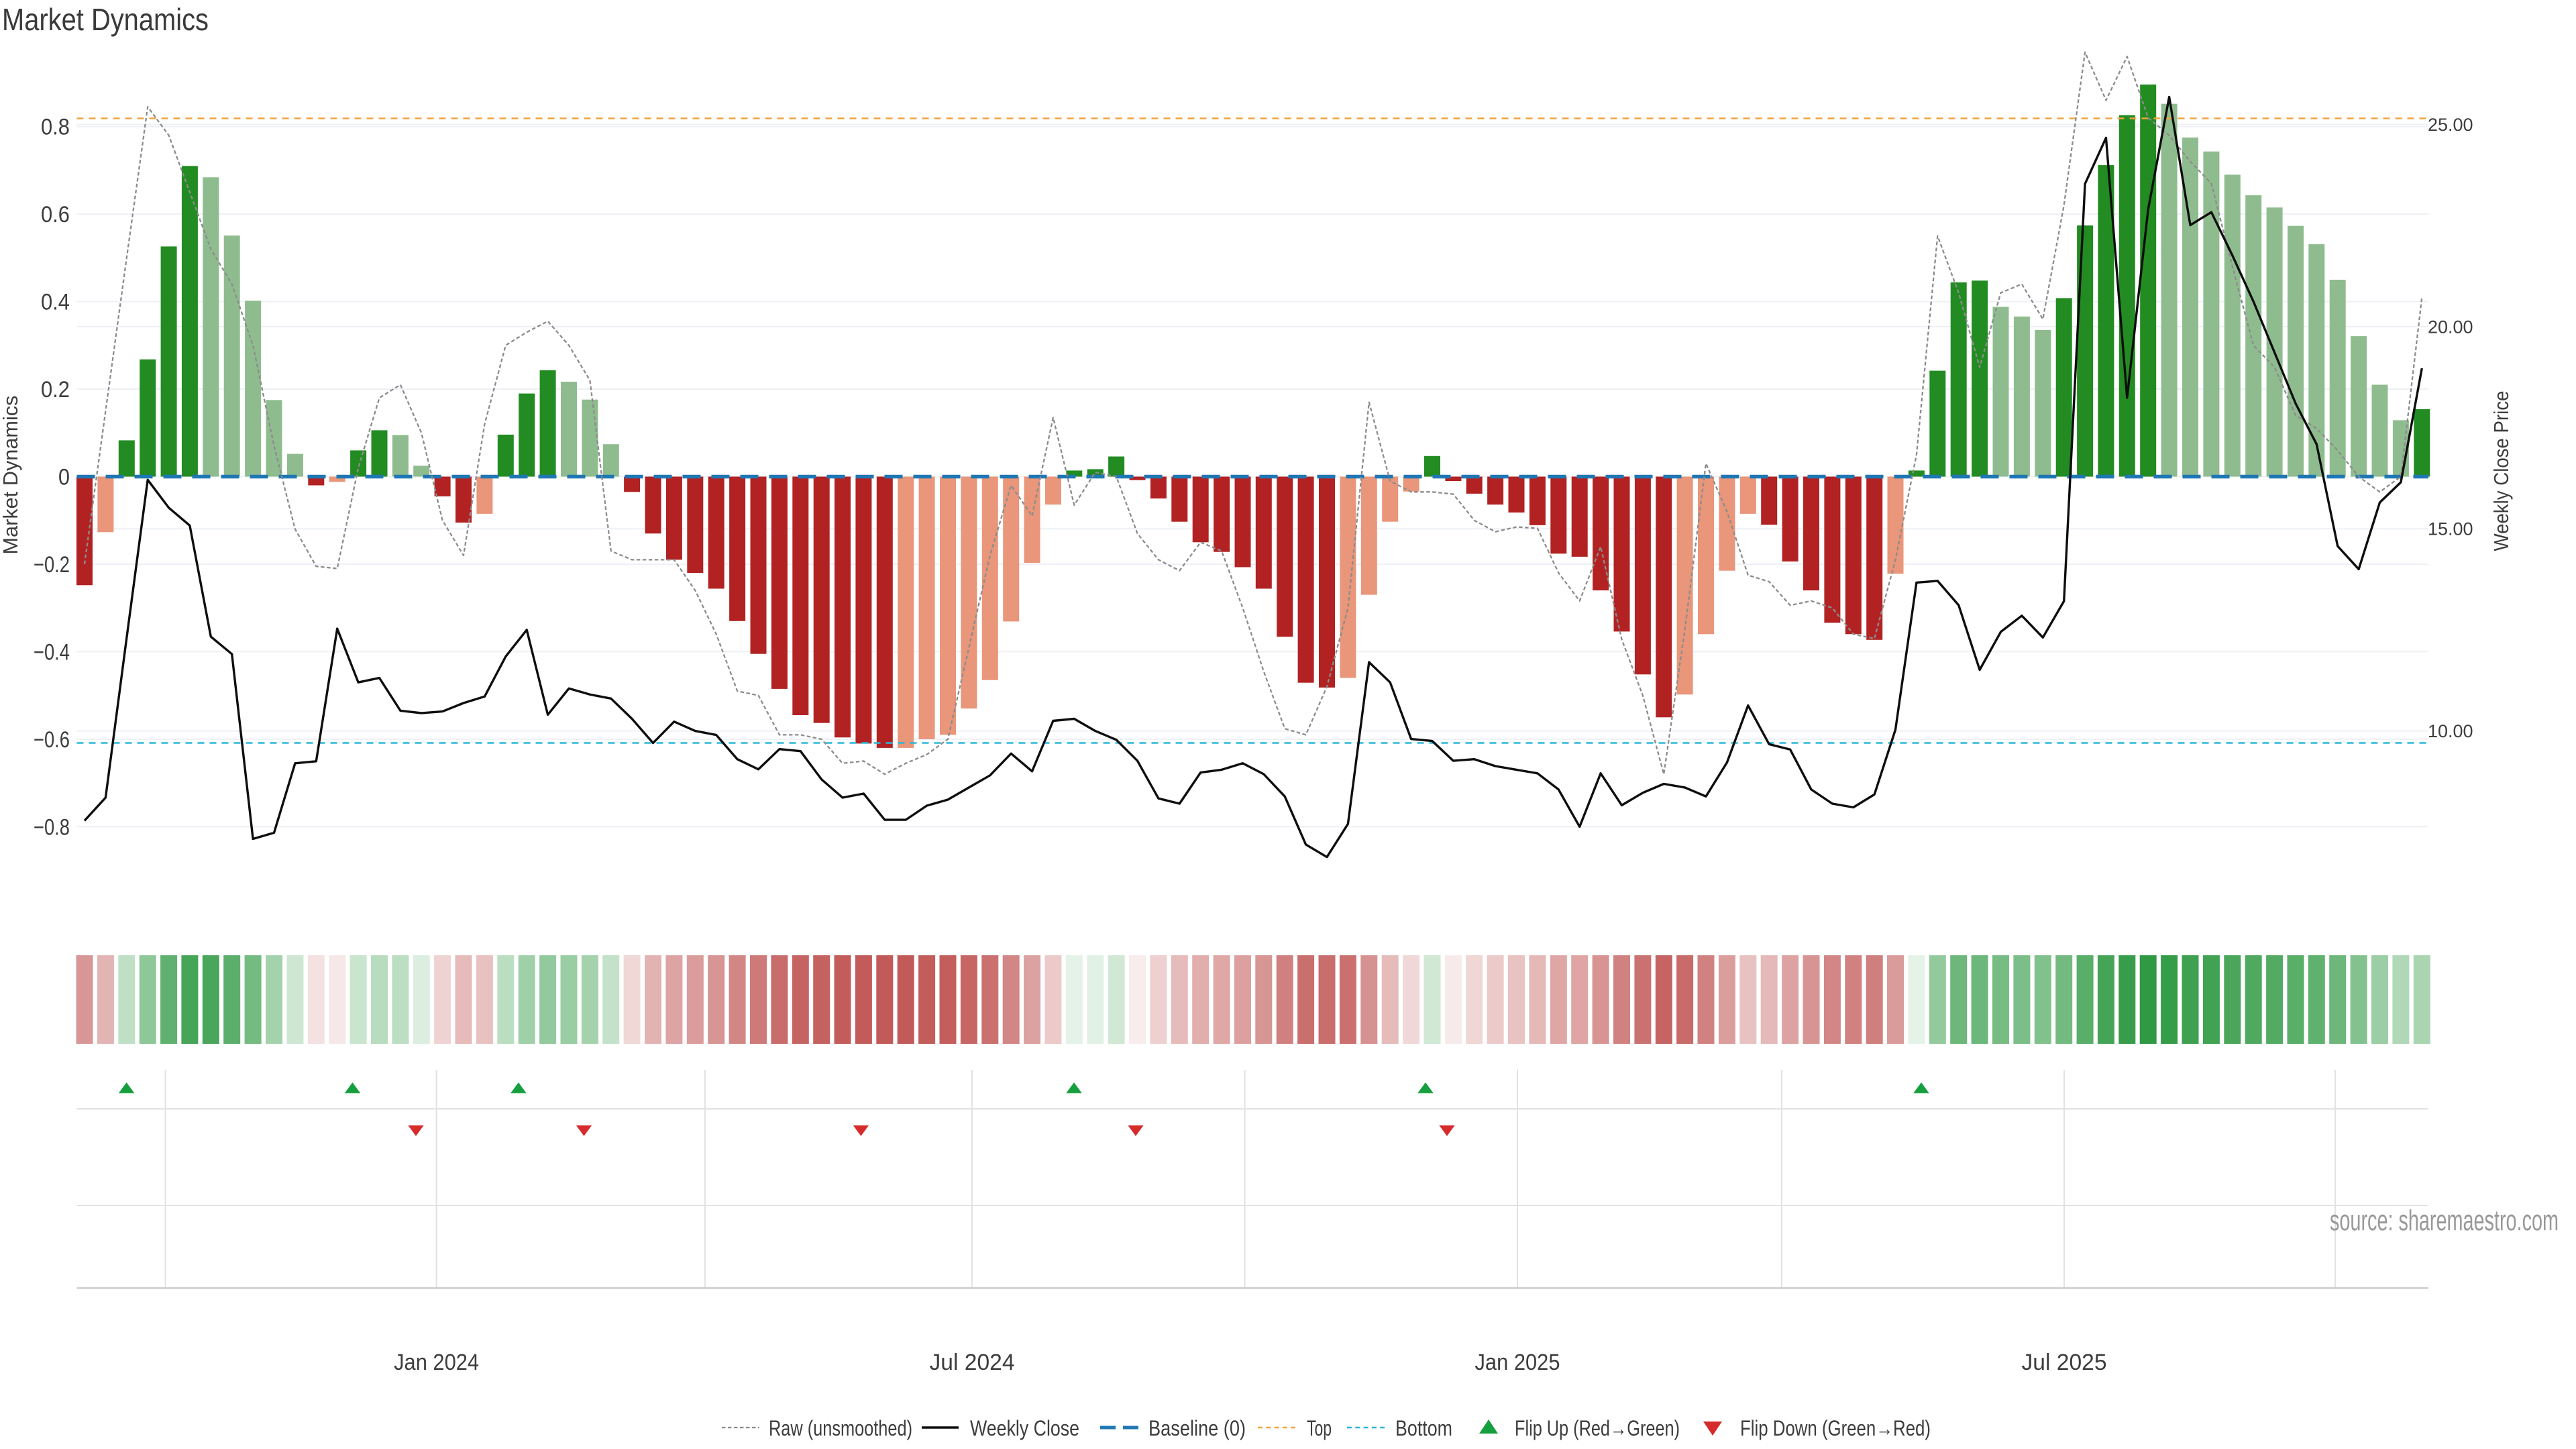  Describe the element at coordinates (52, 652) in the screenshot. I see `svg-text: −0.4` at that location.